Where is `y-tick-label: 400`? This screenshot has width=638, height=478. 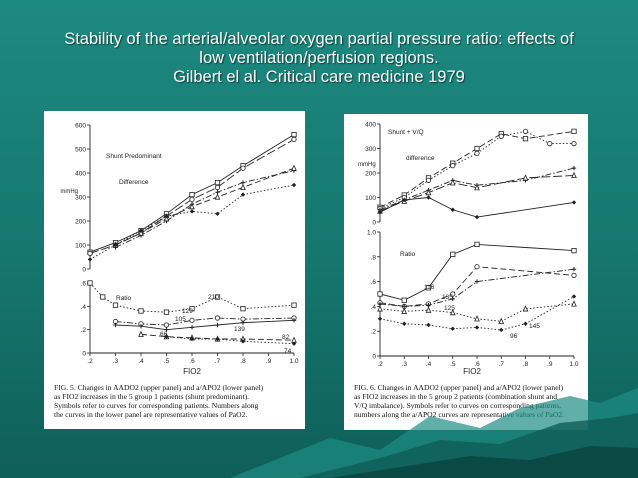
y-tick-label: 400 is located at coordinates (80, 174).